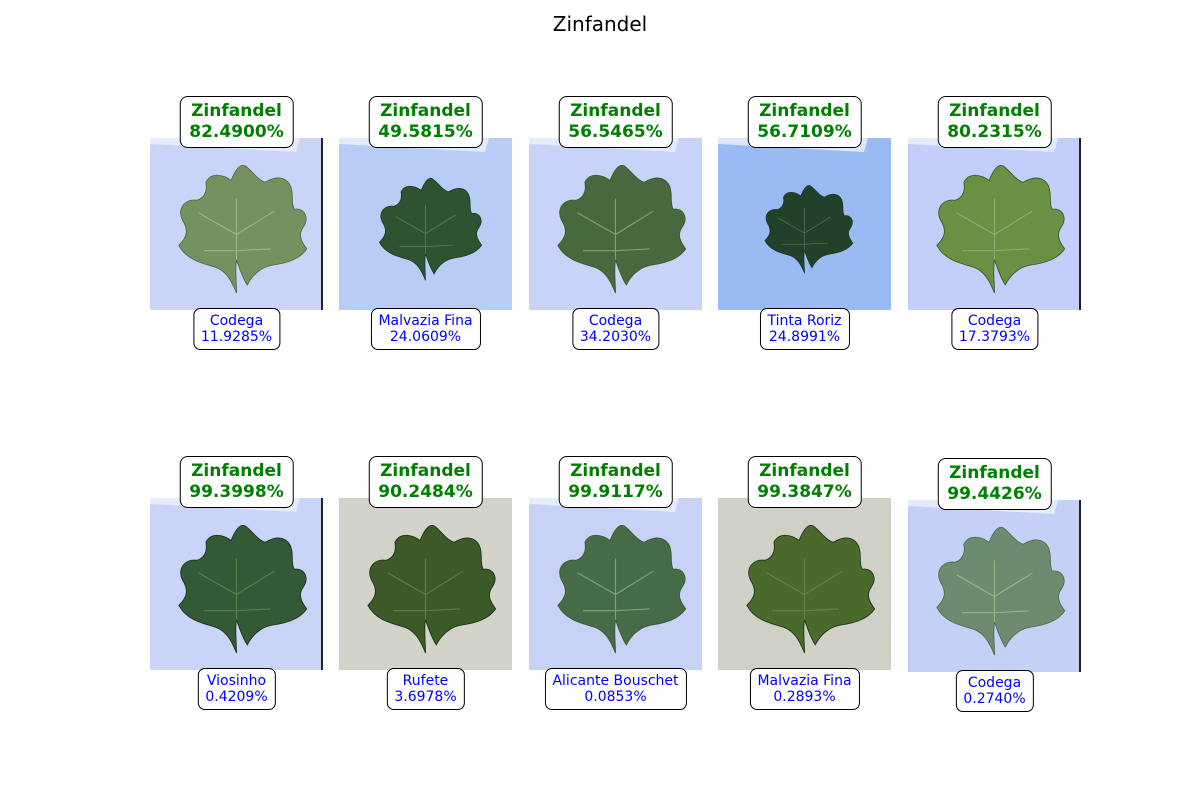  I want to click on predicted-confidence: 99.4426%, so click(994, 494).